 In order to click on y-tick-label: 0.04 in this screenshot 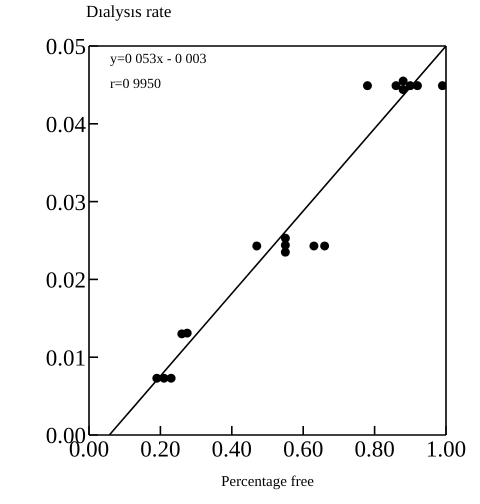, I will do `click(66, 124)`.